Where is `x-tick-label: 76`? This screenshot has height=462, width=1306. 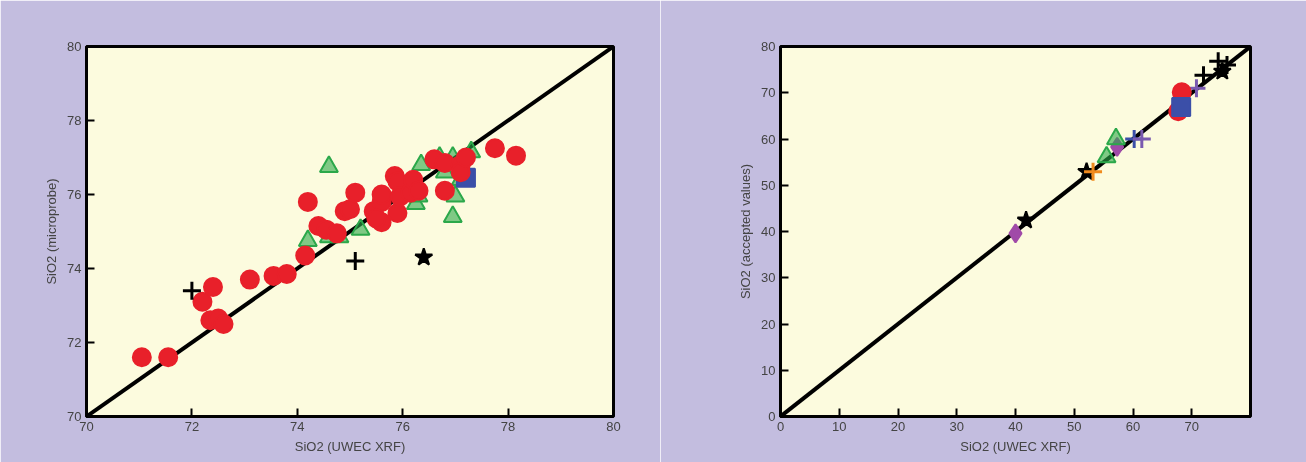 x-tick-label: 76 is located at coordinates (402, 426).